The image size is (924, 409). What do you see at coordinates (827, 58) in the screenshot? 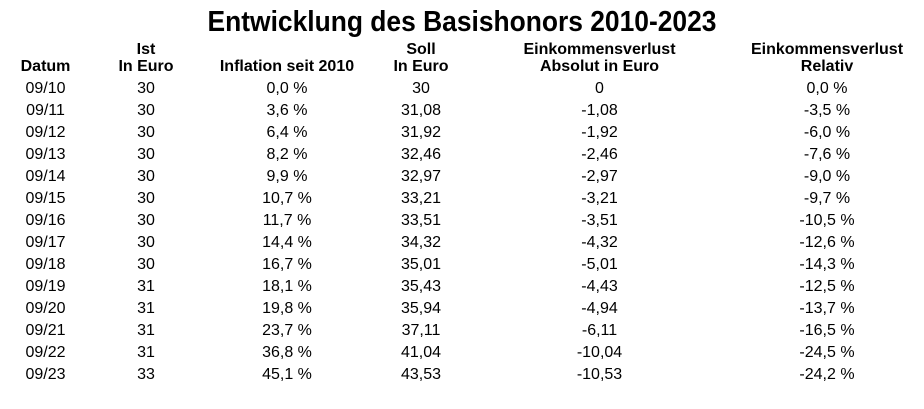
I see `col-header-einkommensverlust-relativ: Einkommensverlust Relativ` at bounding box center [827, 58].